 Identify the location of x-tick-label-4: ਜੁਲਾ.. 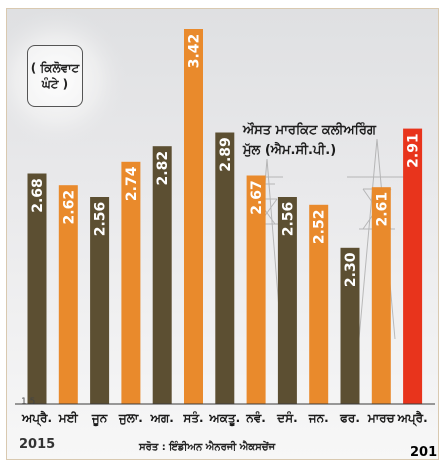
(130, 418).